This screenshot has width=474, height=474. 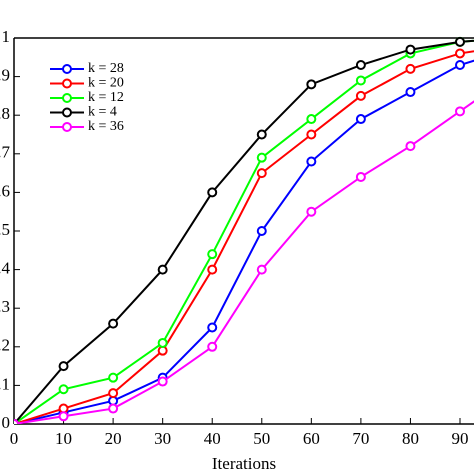 What do you see at coordinates (5, 268) in the screenshot?
I see `y-tick-label: 0.4` at bounding box center [5, 268].